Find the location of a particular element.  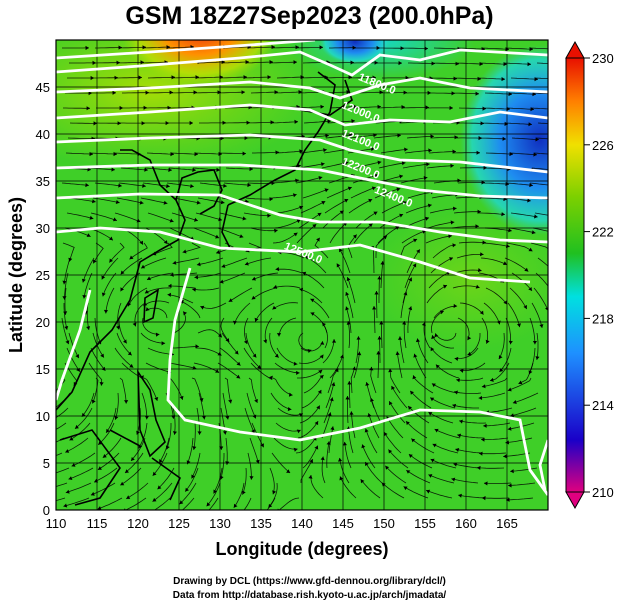

x-tick-label: 160 is located at coordinates (466, 523).